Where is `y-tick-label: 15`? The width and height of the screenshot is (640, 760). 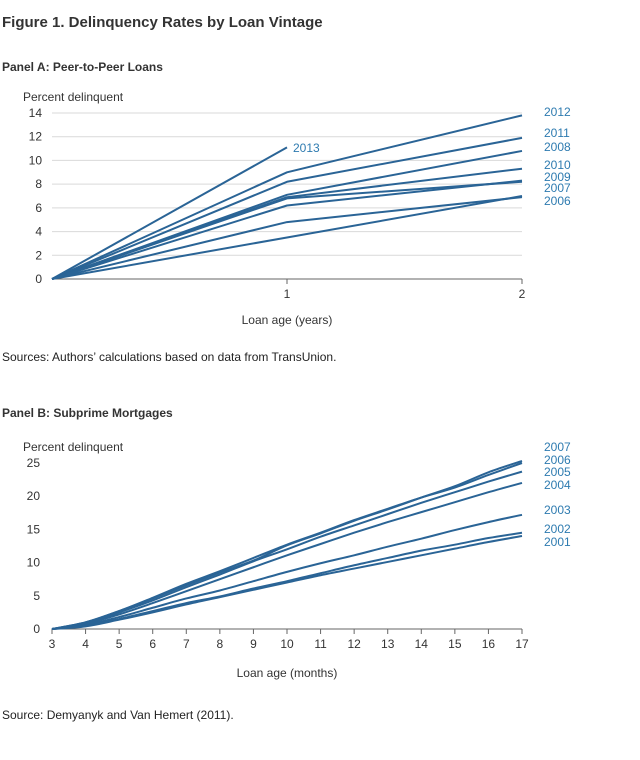
y-tick-label: 15 is located at coordinates (34, 529).